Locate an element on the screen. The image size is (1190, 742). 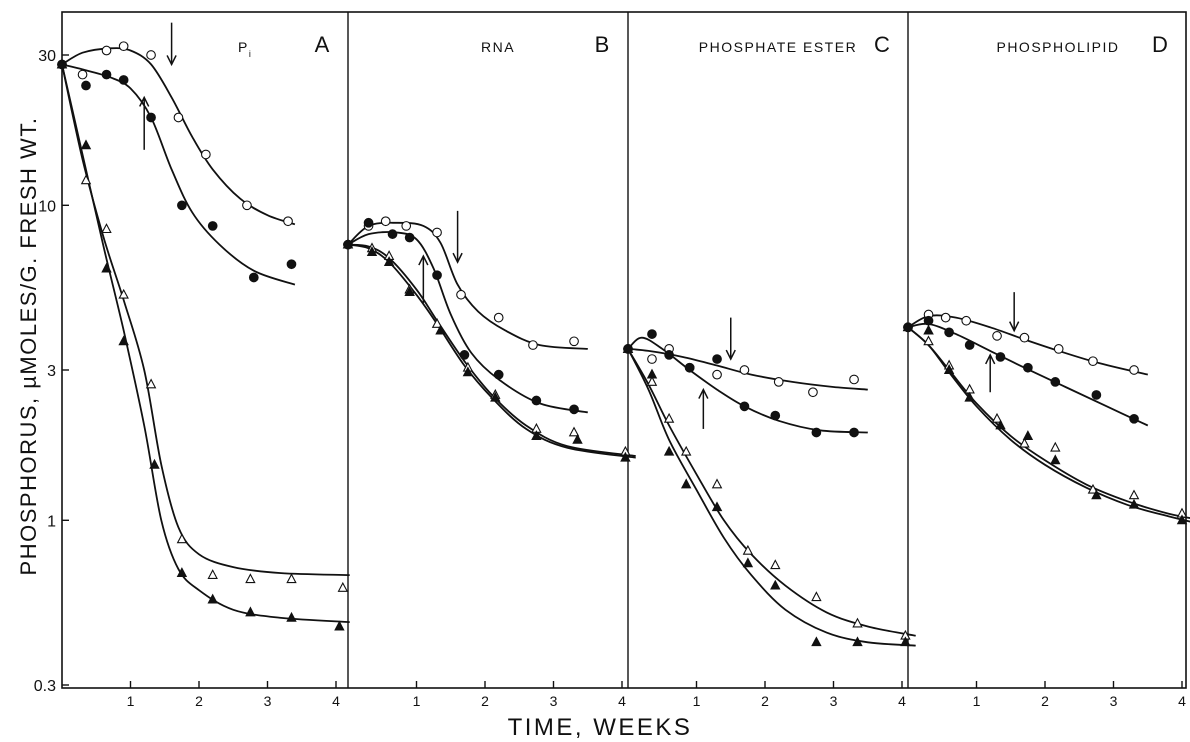
panel-letter: B is located at coordinates (602, 44).